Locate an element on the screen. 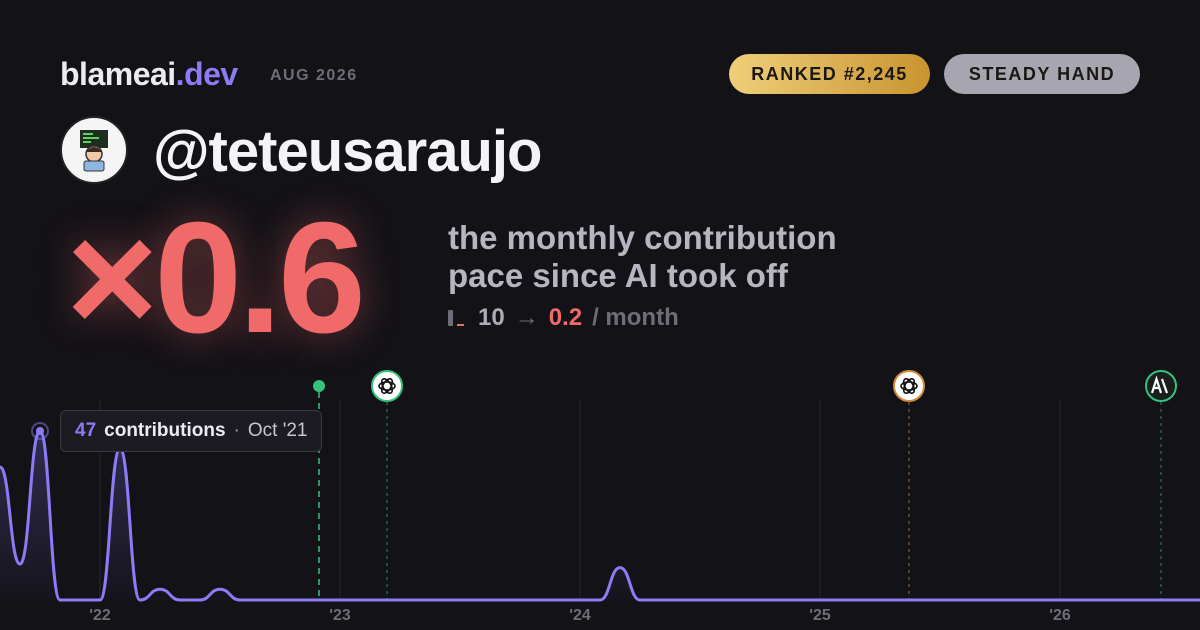 Image resolution: width=1200 pixels, height=630 pixels. brand-name: blameai is located at coordinates (118, 74).